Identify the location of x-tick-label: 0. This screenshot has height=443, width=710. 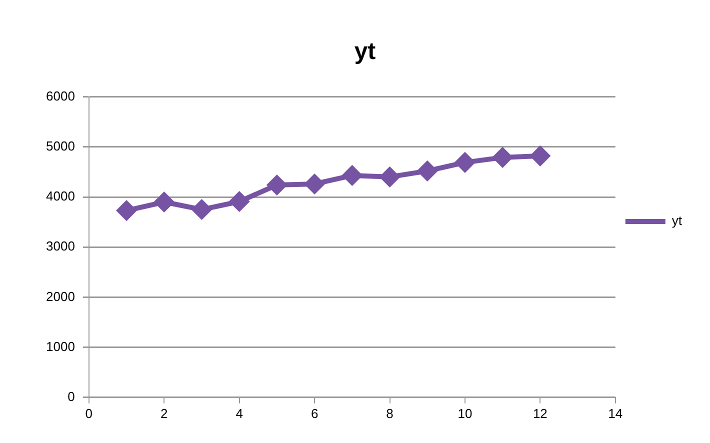
(89, 413).